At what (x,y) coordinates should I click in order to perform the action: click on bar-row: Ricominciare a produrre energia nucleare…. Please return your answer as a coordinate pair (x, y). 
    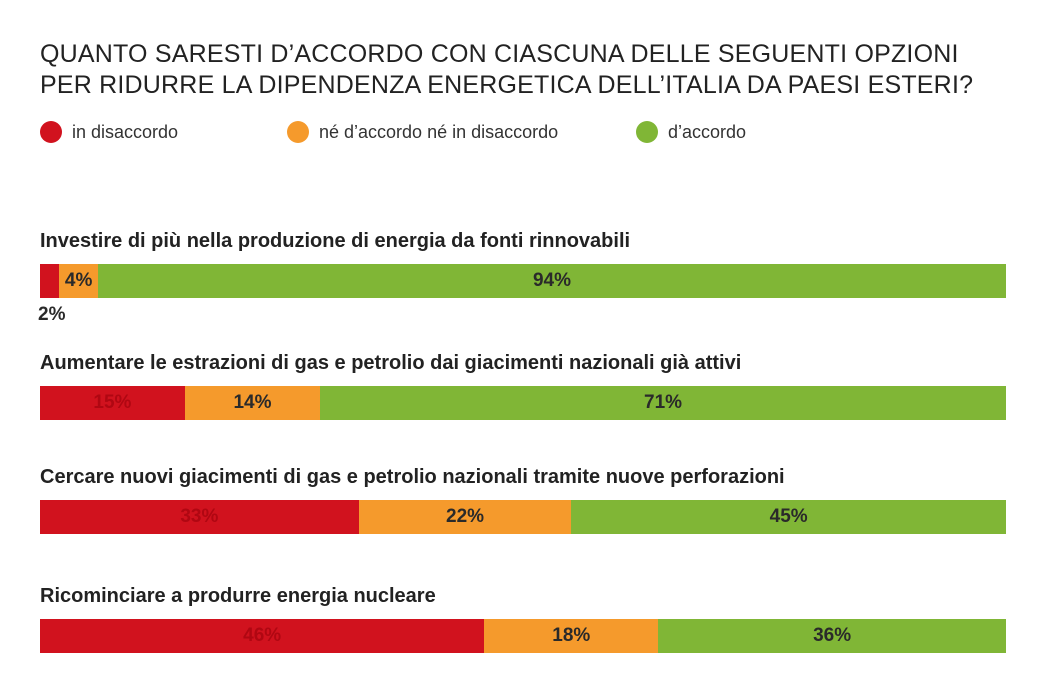
    Looking at the image, I should click on (523, 617).